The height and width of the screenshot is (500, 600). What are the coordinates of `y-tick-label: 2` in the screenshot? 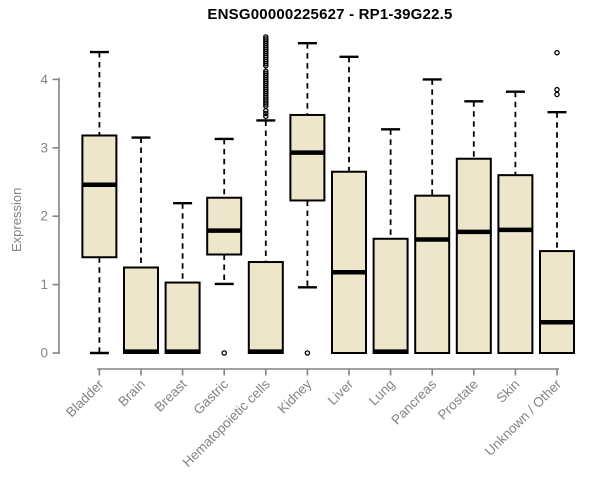 It's located at (44, 216).